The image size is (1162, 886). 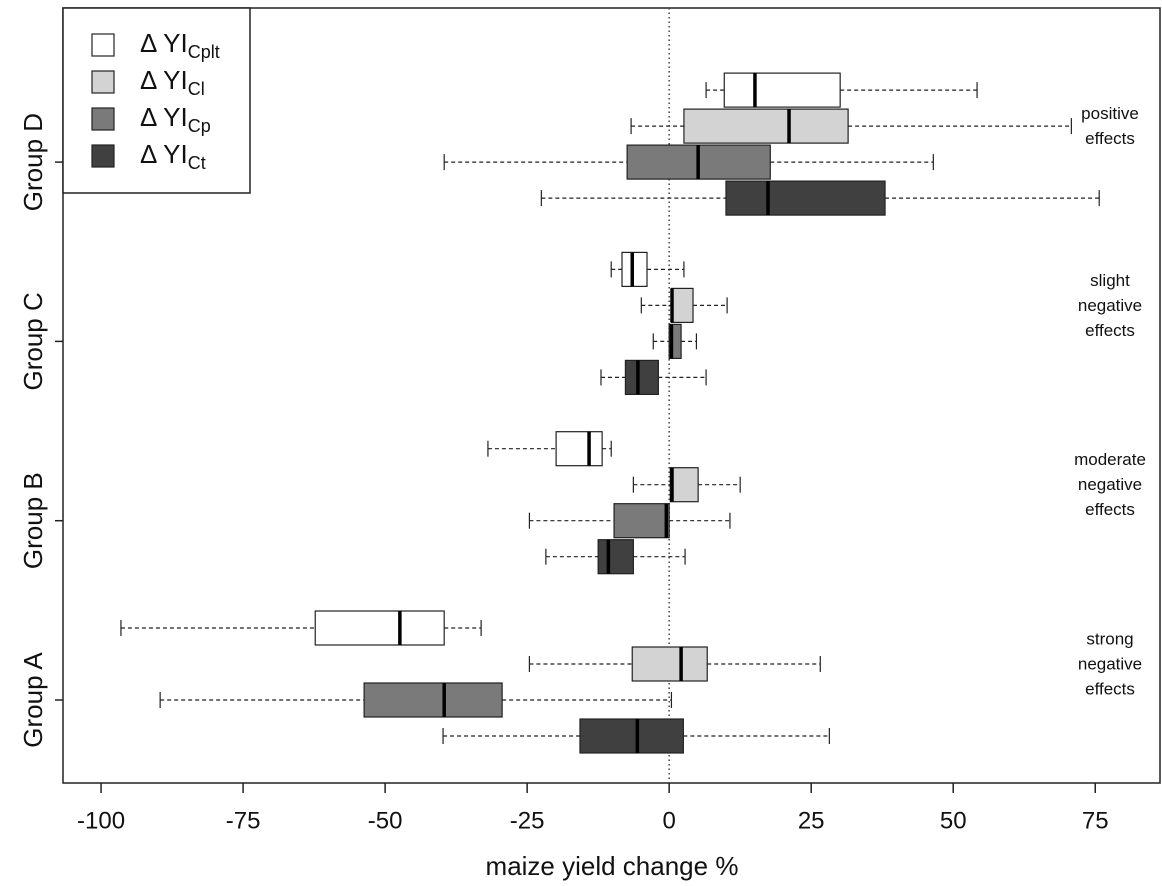 What do you see at coordinates (953, 820) in the screenshot?
I see `x-tick-label: 50` at bounding box center [953, 820].